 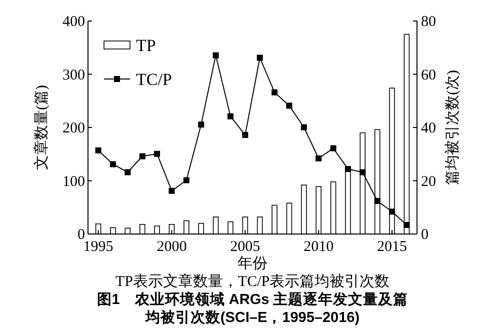 What do you see at coordinates (73, 75) in the screenshot?
I see `y-tick-label: 300` at bounding box center [73, 75].